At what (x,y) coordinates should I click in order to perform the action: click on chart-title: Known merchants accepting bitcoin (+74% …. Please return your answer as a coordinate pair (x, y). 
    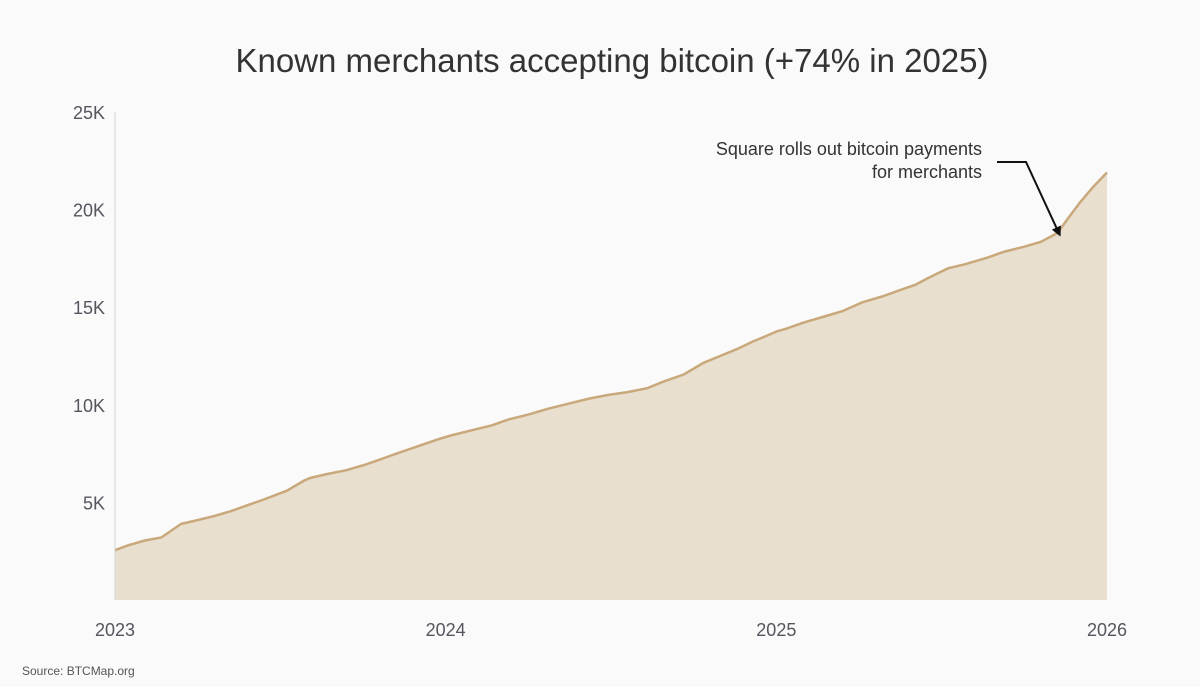
    Looking at the image, I should click on (611, 60).